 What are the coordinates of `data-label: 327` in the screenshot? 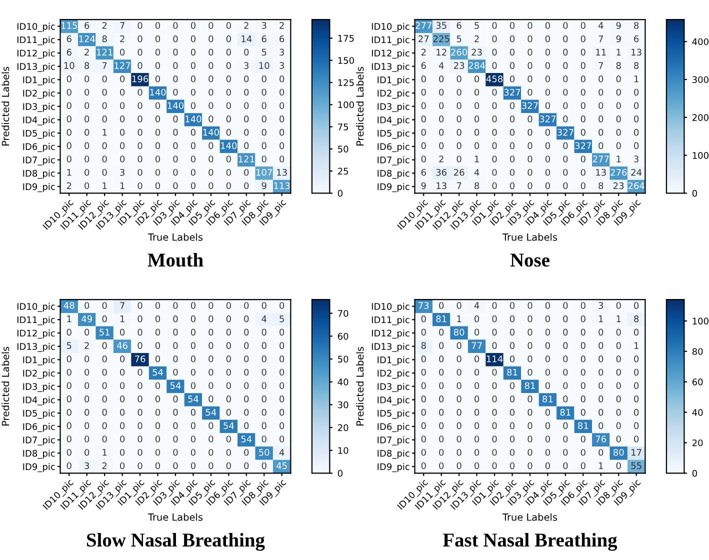 It's located at (566, 132).